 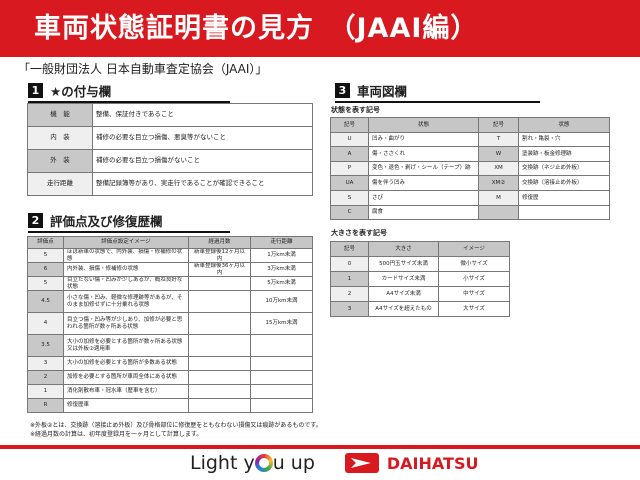 I want to click on column-header: 大きさ, so click(x=403, y=249).